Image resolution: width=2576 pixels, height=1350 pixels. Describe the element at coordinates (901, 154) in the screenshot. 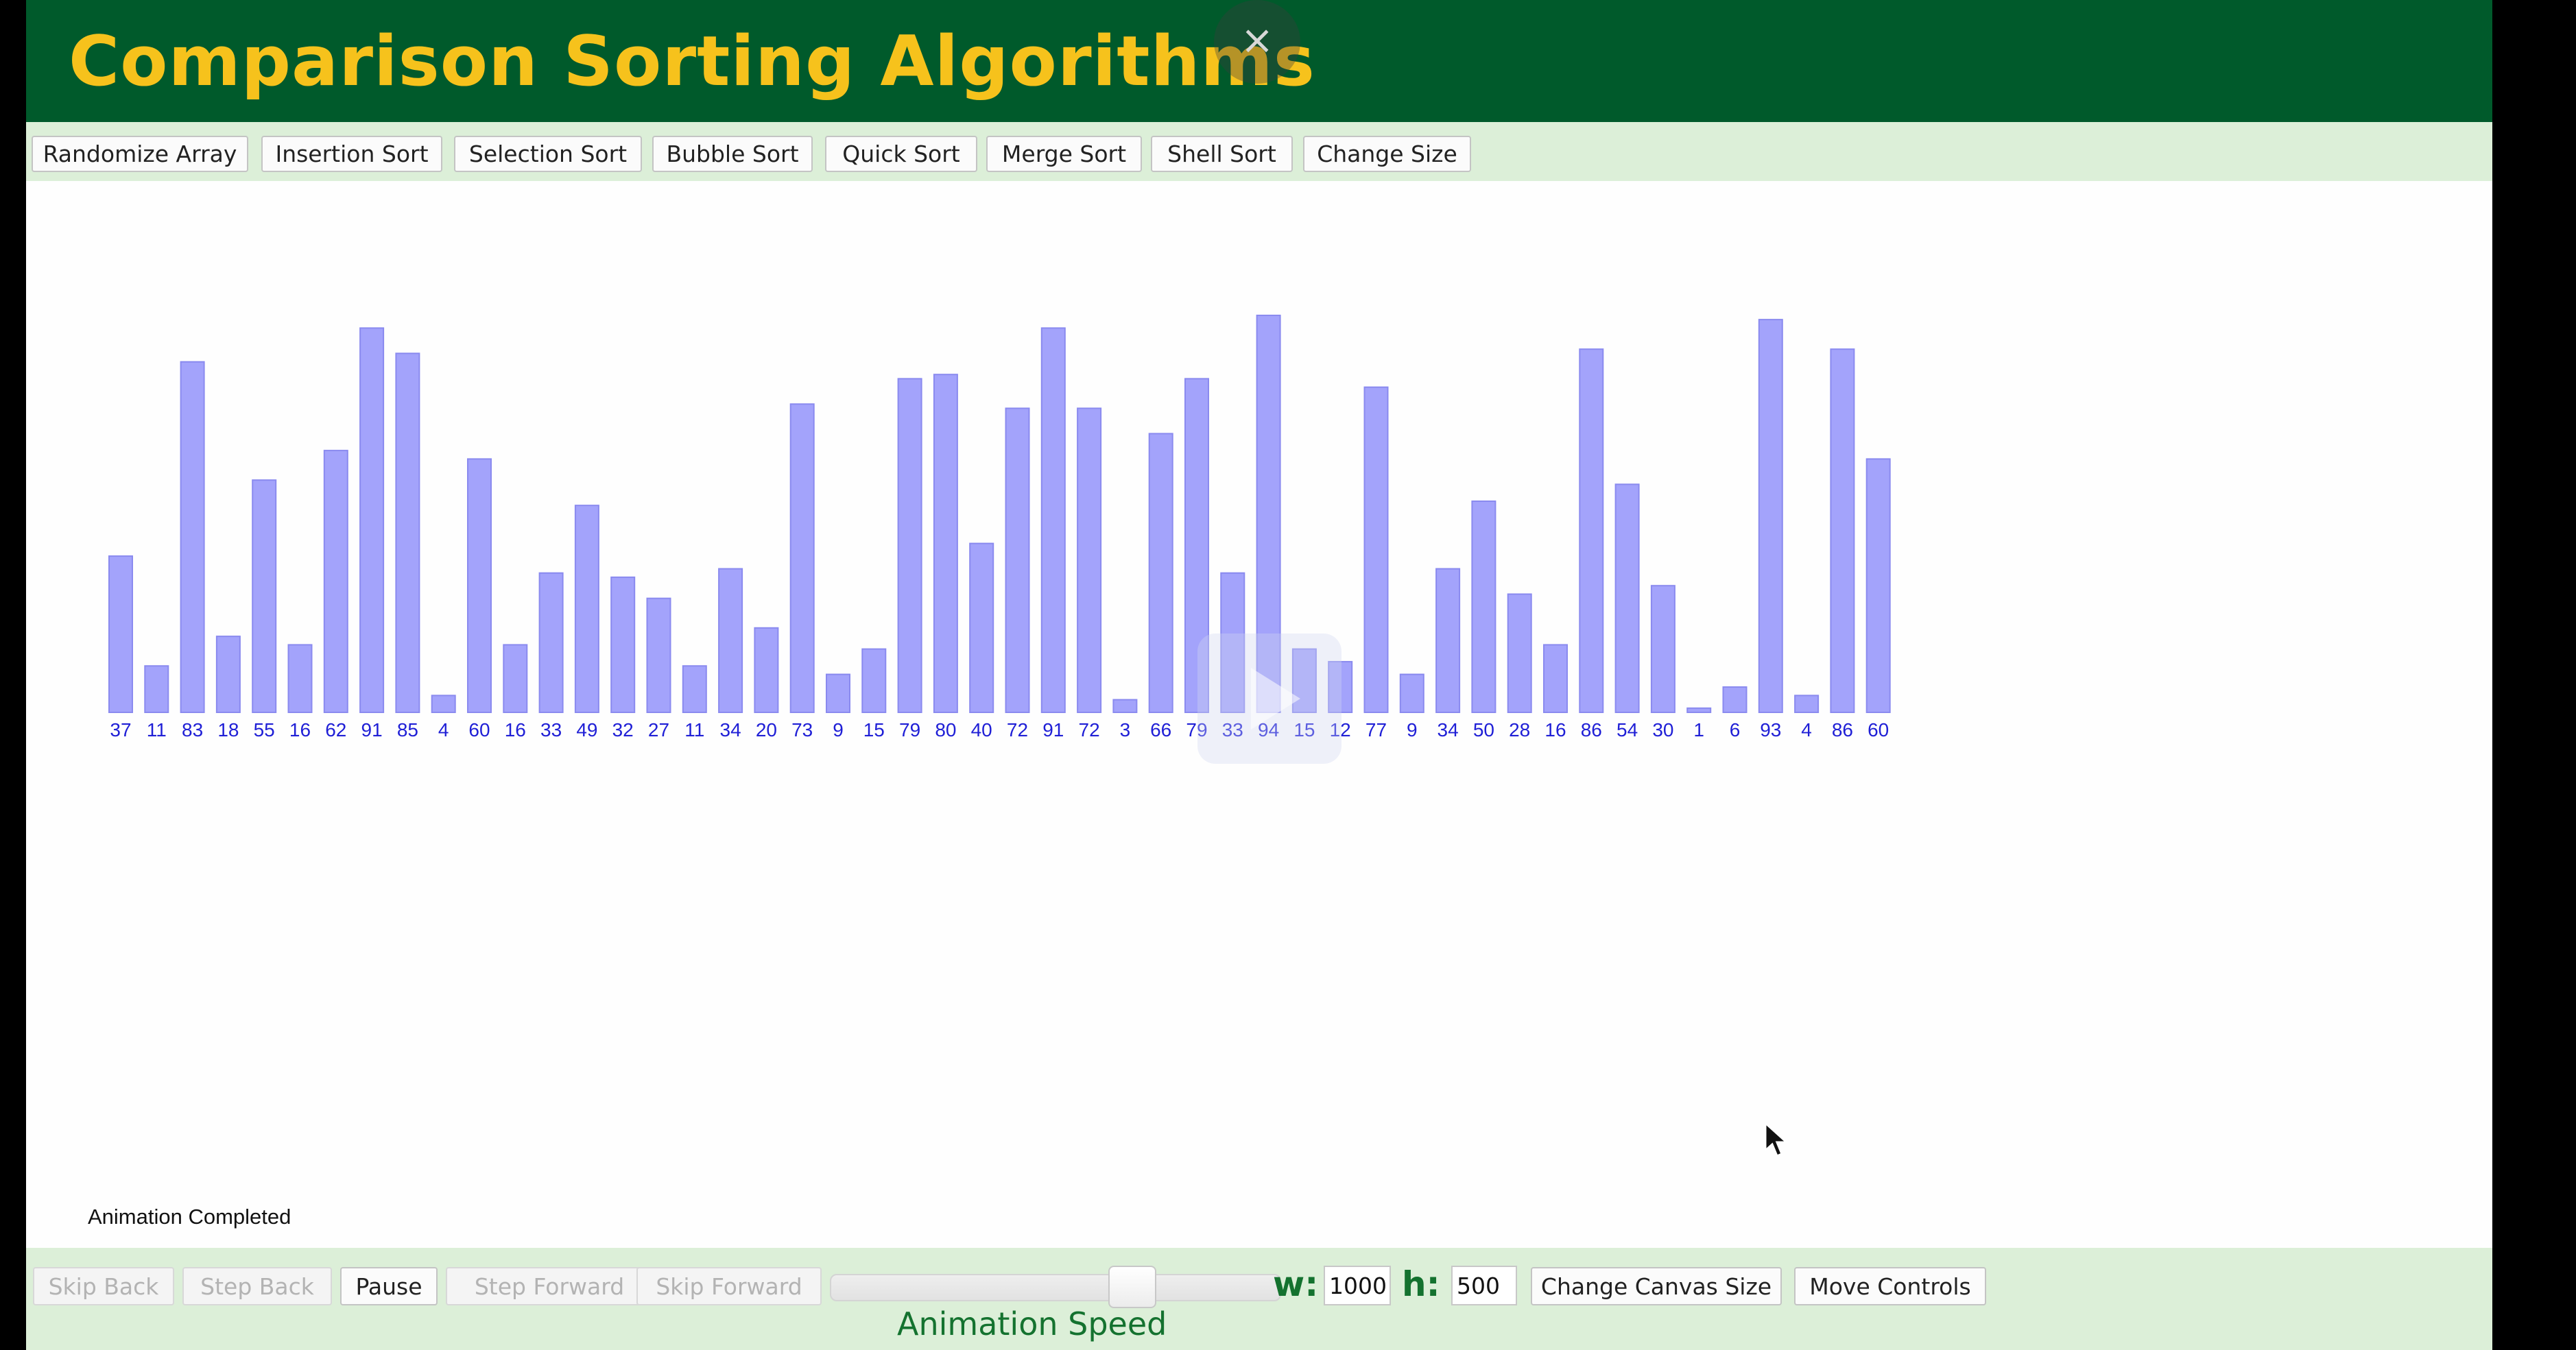

I see `quick-sort-button: Quick Sort` at that location.